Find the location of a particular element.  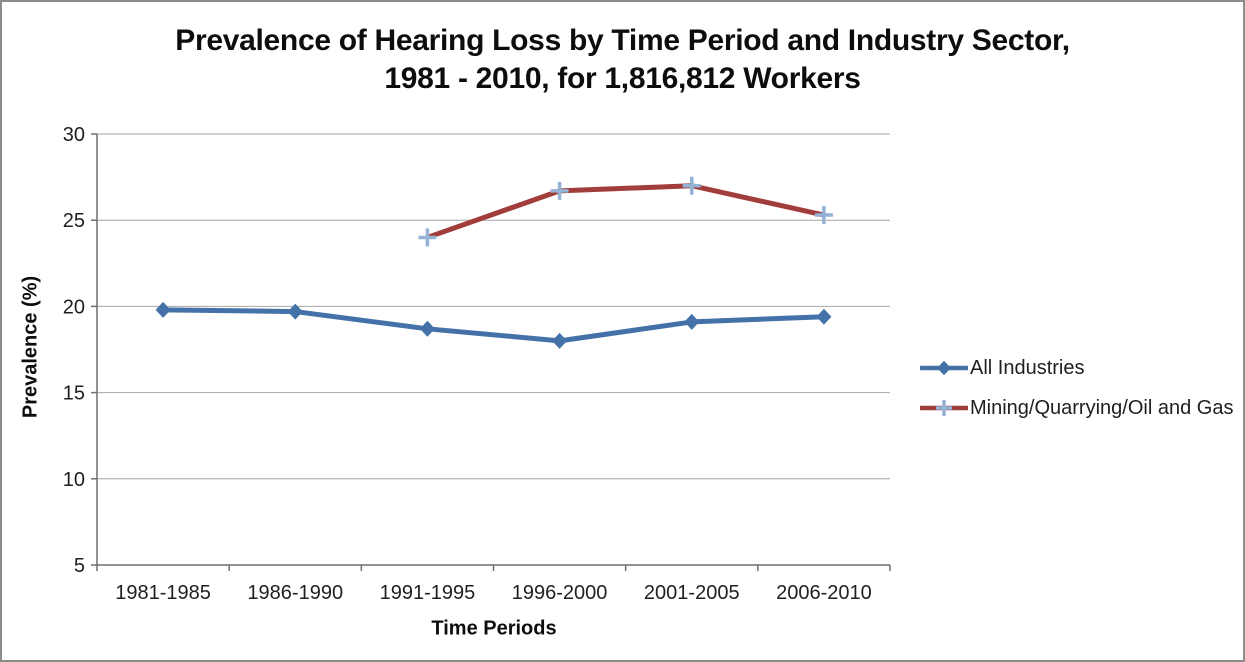

chart-title-line2: 1981 - 2010, for 1,816,812 Workers is located at coordinates (622, 78).